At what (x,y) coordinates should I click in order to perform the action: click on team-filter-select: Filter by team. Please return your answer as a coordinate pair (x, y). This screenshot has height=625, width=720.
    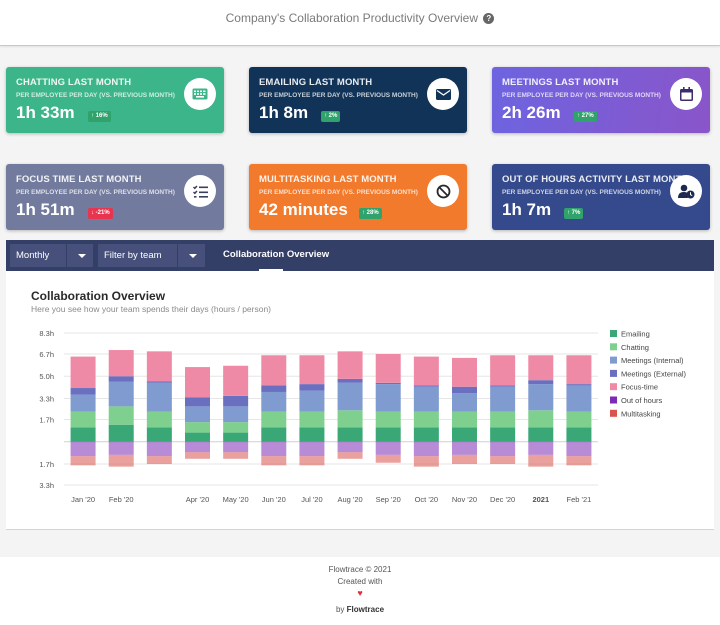
    Looking at the image, I should click on (151, 255).